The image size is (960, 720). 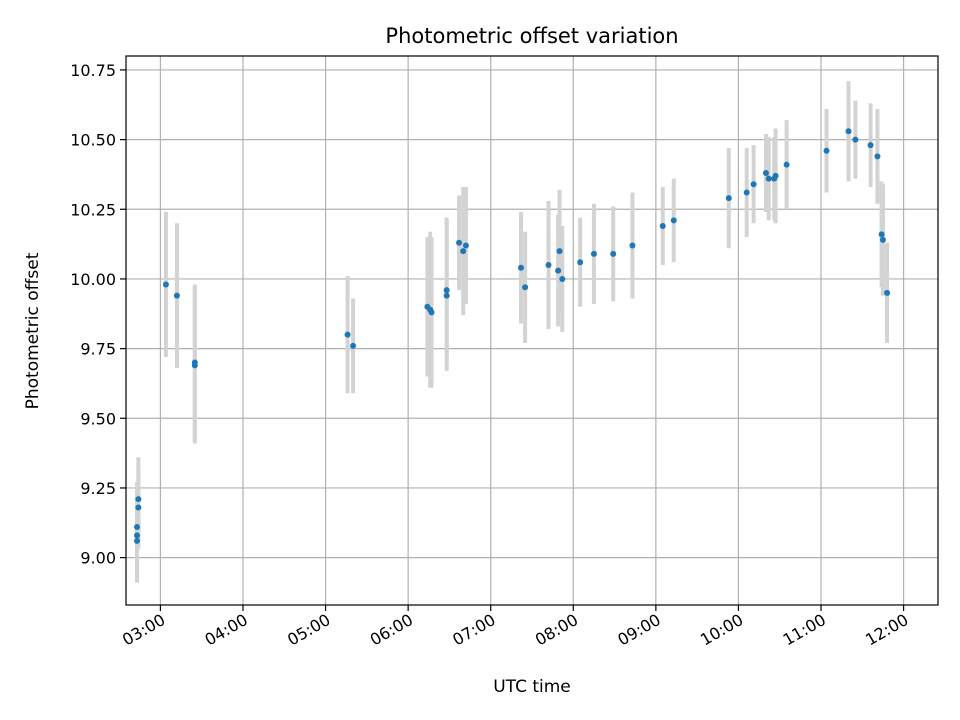 I want to click on x-tick-label: 08:00, so click(x=556, y=630).